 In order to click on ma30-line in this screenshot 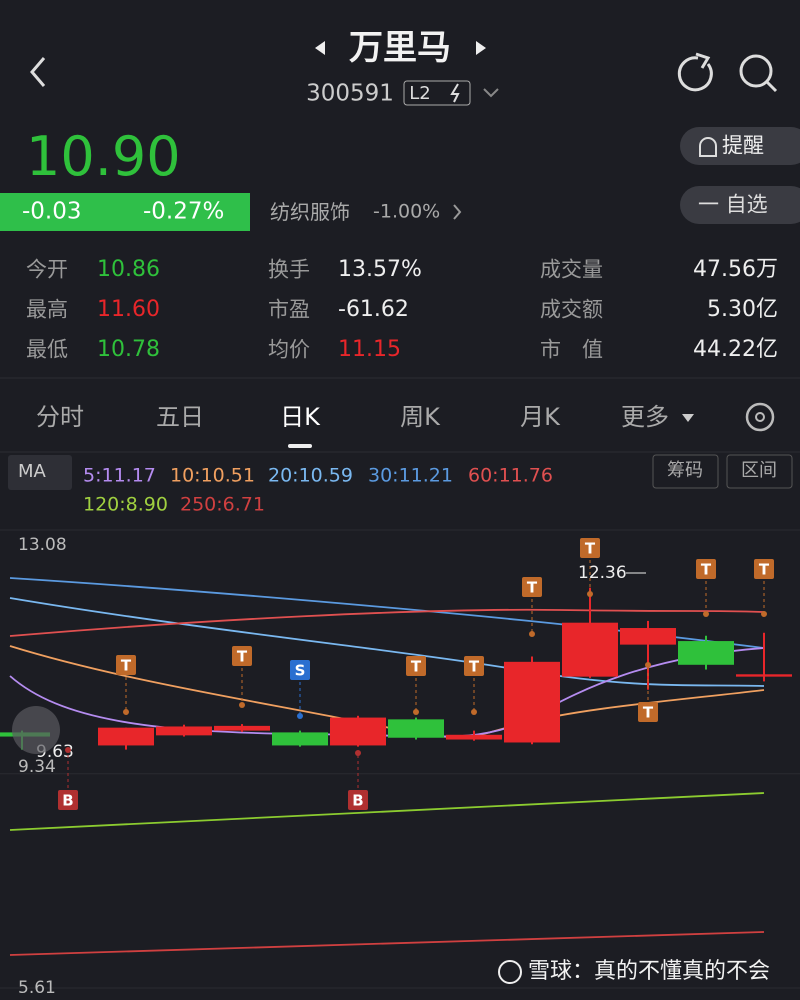, I will do `click(387, 613)`.